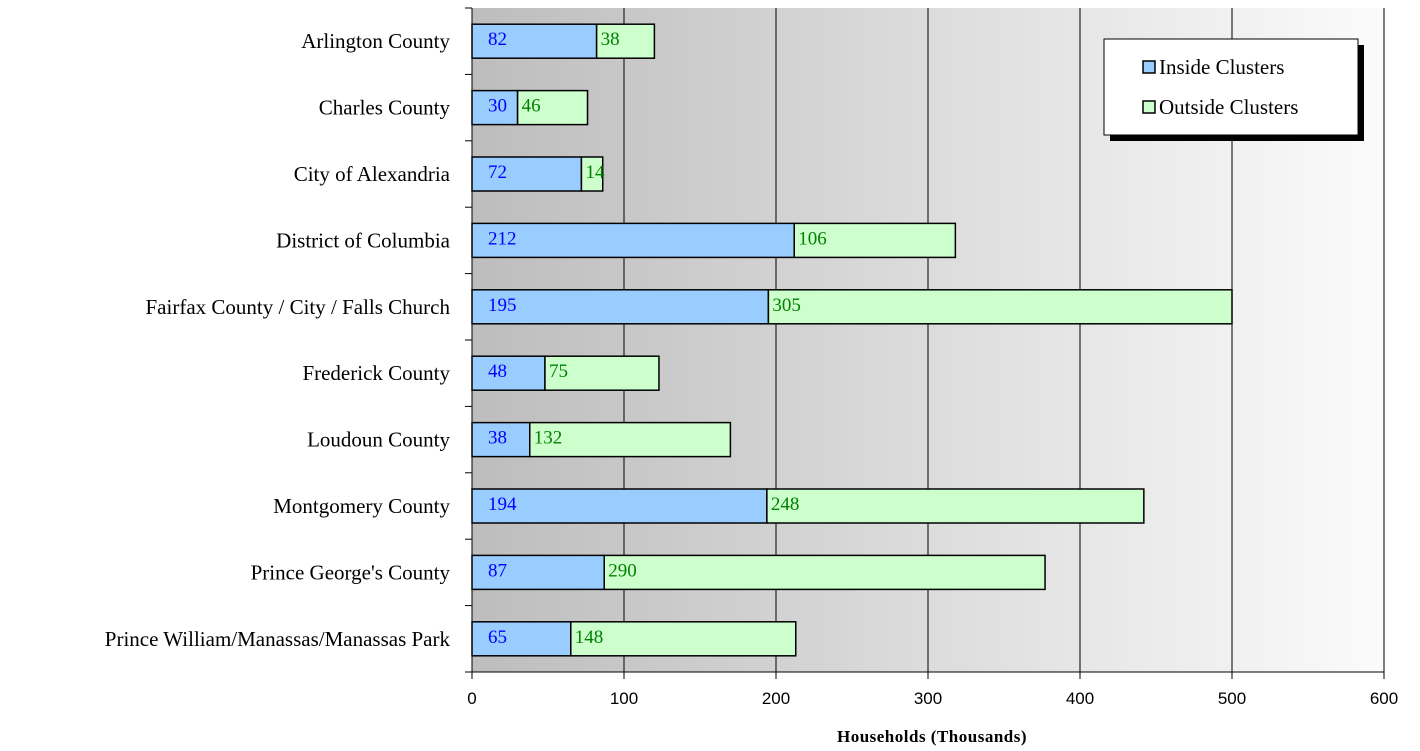 The width and height of the screenshot is (1420, 751). I want to click on category-label: City of Alexandria, so click(372, 174).